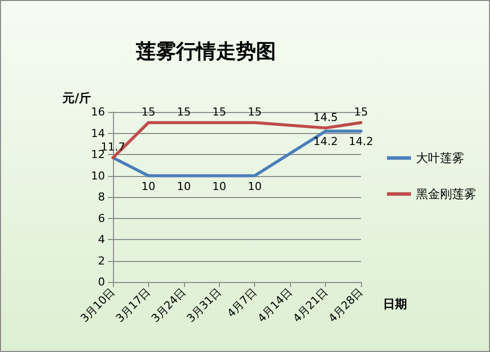 The height and width of the screenshot is (352, 490). I want to click on y-tick-label: 2, so click(101, 261).